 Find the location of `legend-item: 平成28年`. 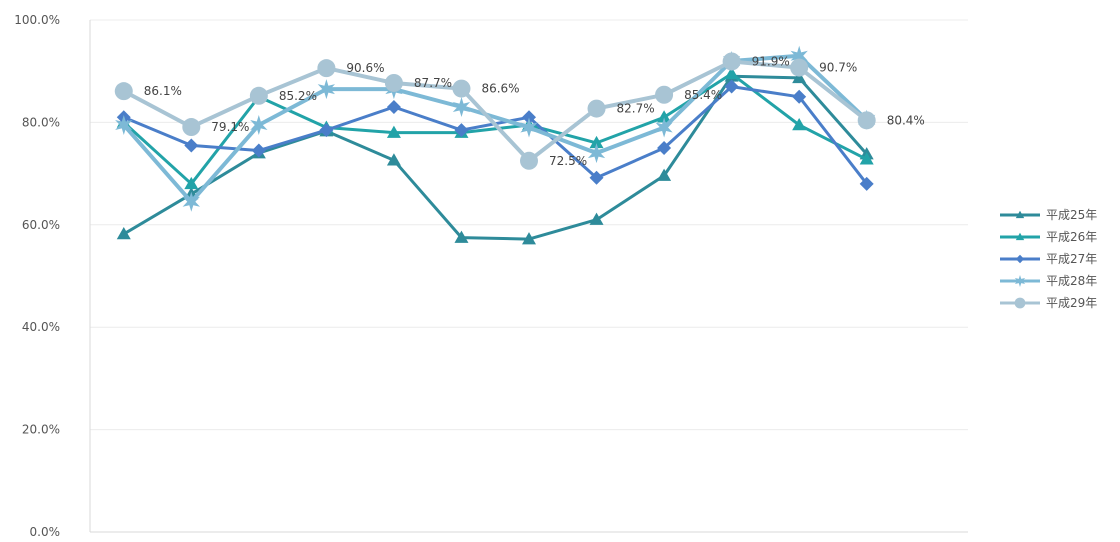

legend-item: 平成28年 is located at coordinates (1048, 281).